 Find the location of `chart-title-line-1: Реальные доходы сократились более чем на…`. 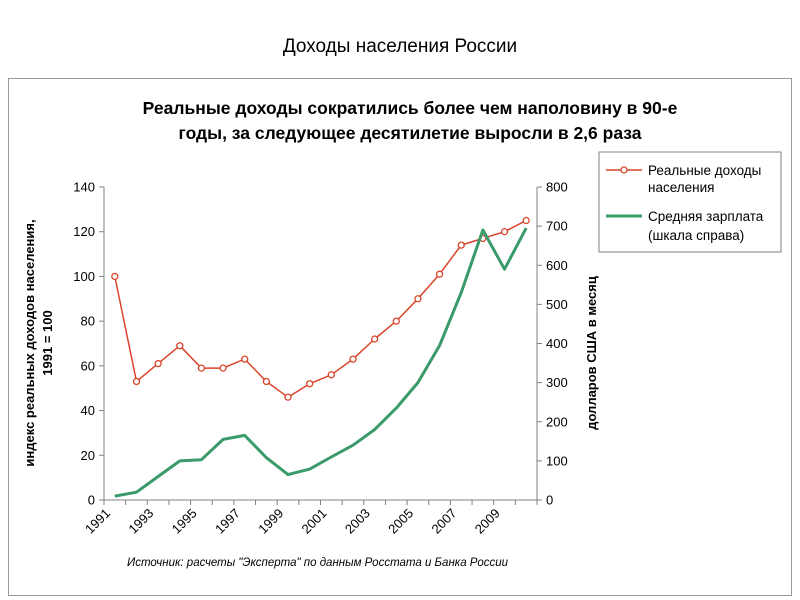

chart-title-line-1: Реальные доходы сократились более чем на… is located at coordinates (410, 108).